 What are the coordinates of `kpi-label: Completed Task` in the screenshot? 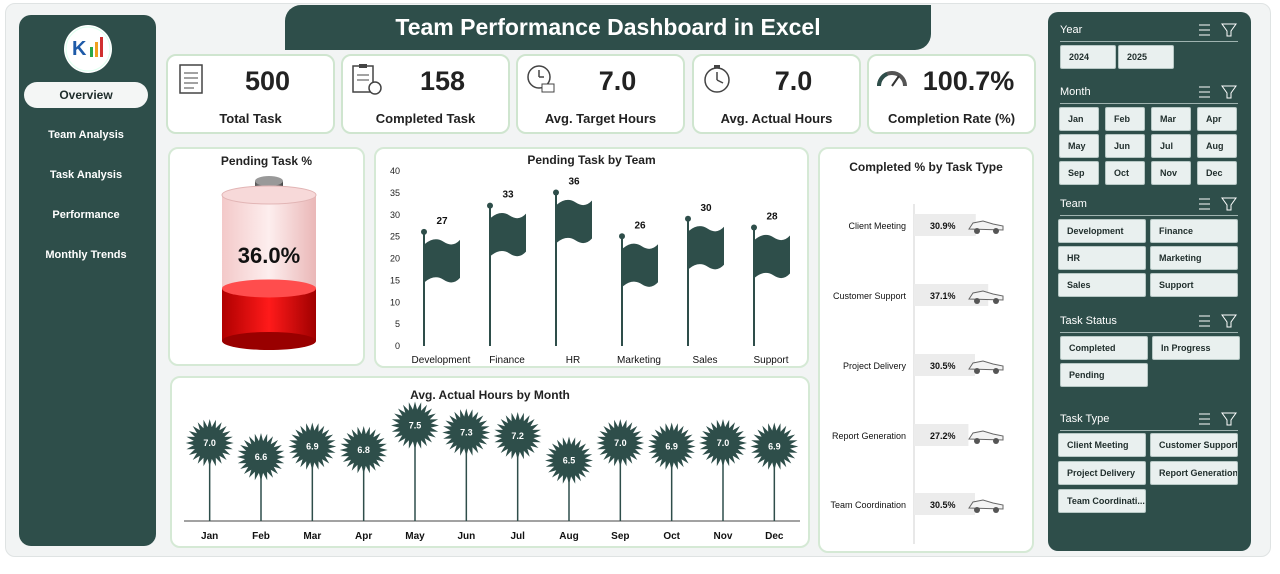 It's located at (425, 118).